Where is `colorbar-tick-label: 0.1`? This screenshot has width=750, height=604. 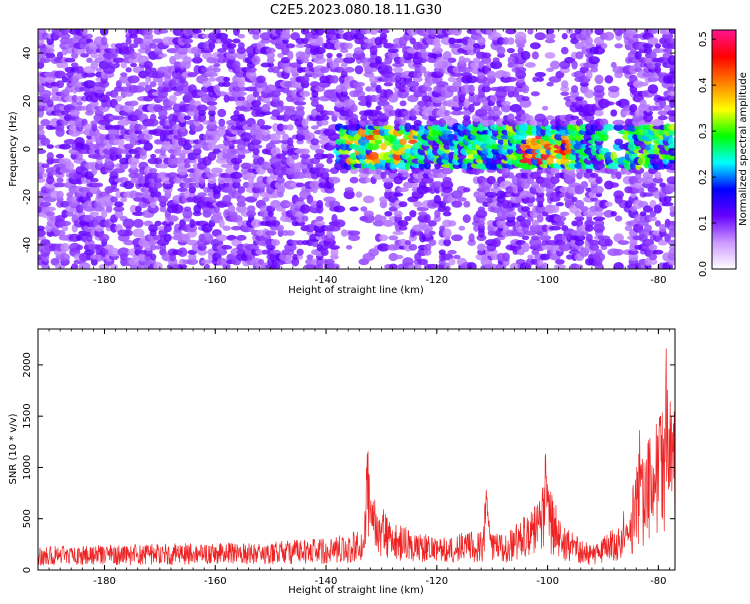
colorbar-tick-label: 0.1 is located at coordinates (703, 223).